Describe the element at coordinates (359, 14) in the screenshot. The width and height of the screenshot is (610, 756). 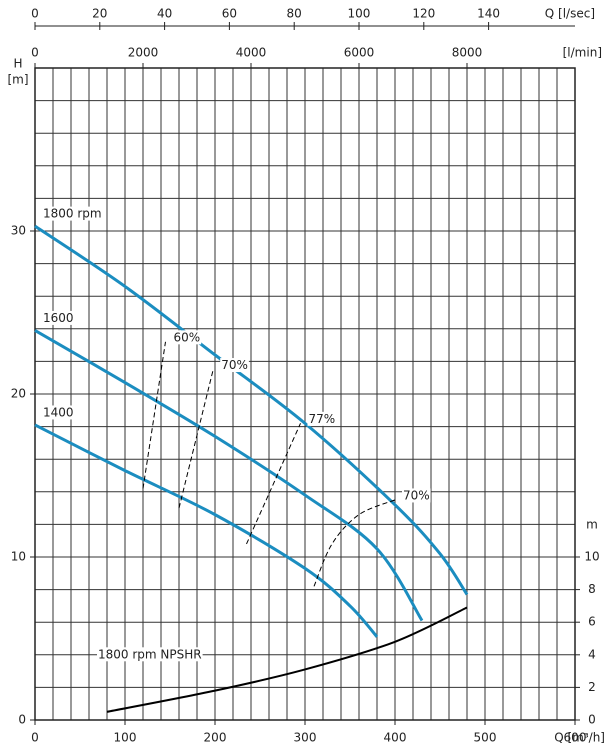
I see `x2-tick-label: 100` at that location.